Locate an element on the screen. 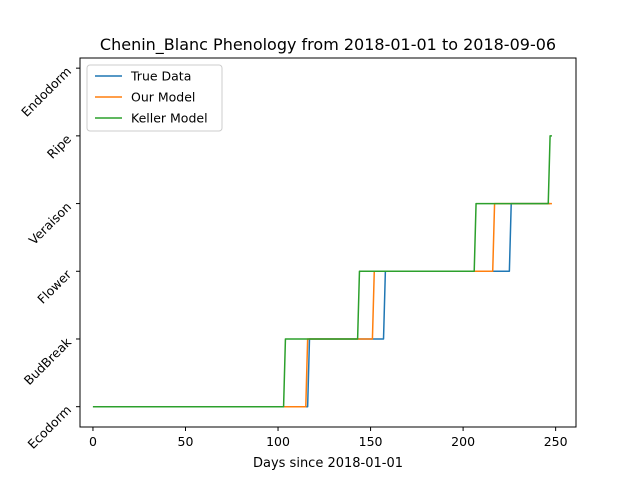 Image resolution: width=640 pixels, height=480 pixels. y-tick-label: Ripe is located at coordinates (59, 146).